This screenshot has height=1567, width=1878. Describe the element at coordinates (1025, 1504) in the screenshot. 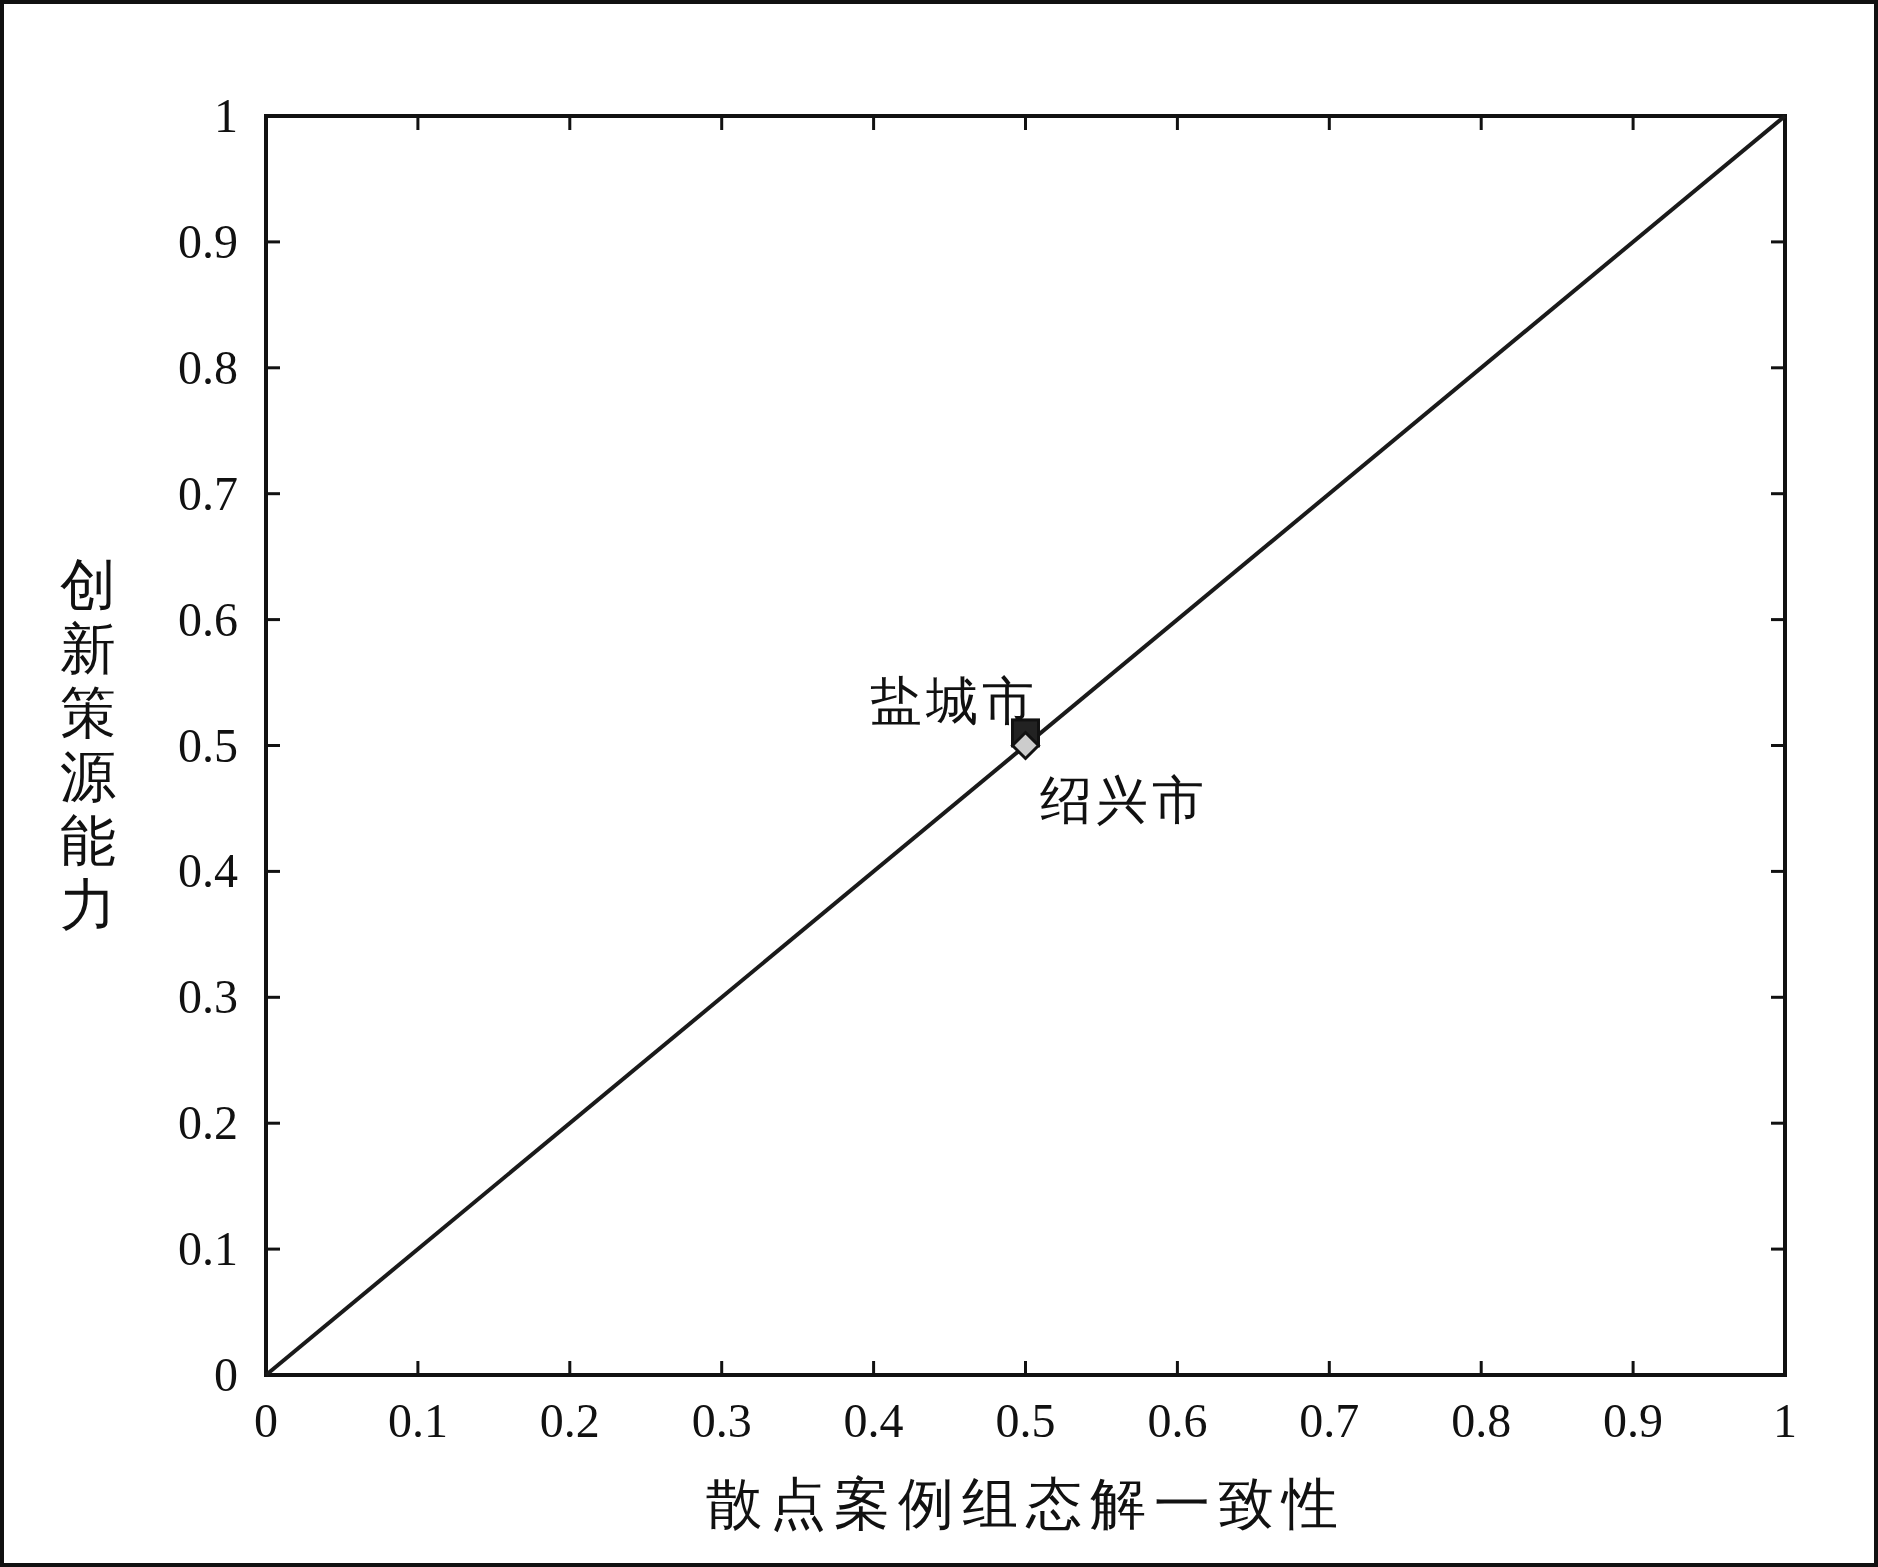

I see `x-axis-title: 散点案例组态解一致性` at that location.